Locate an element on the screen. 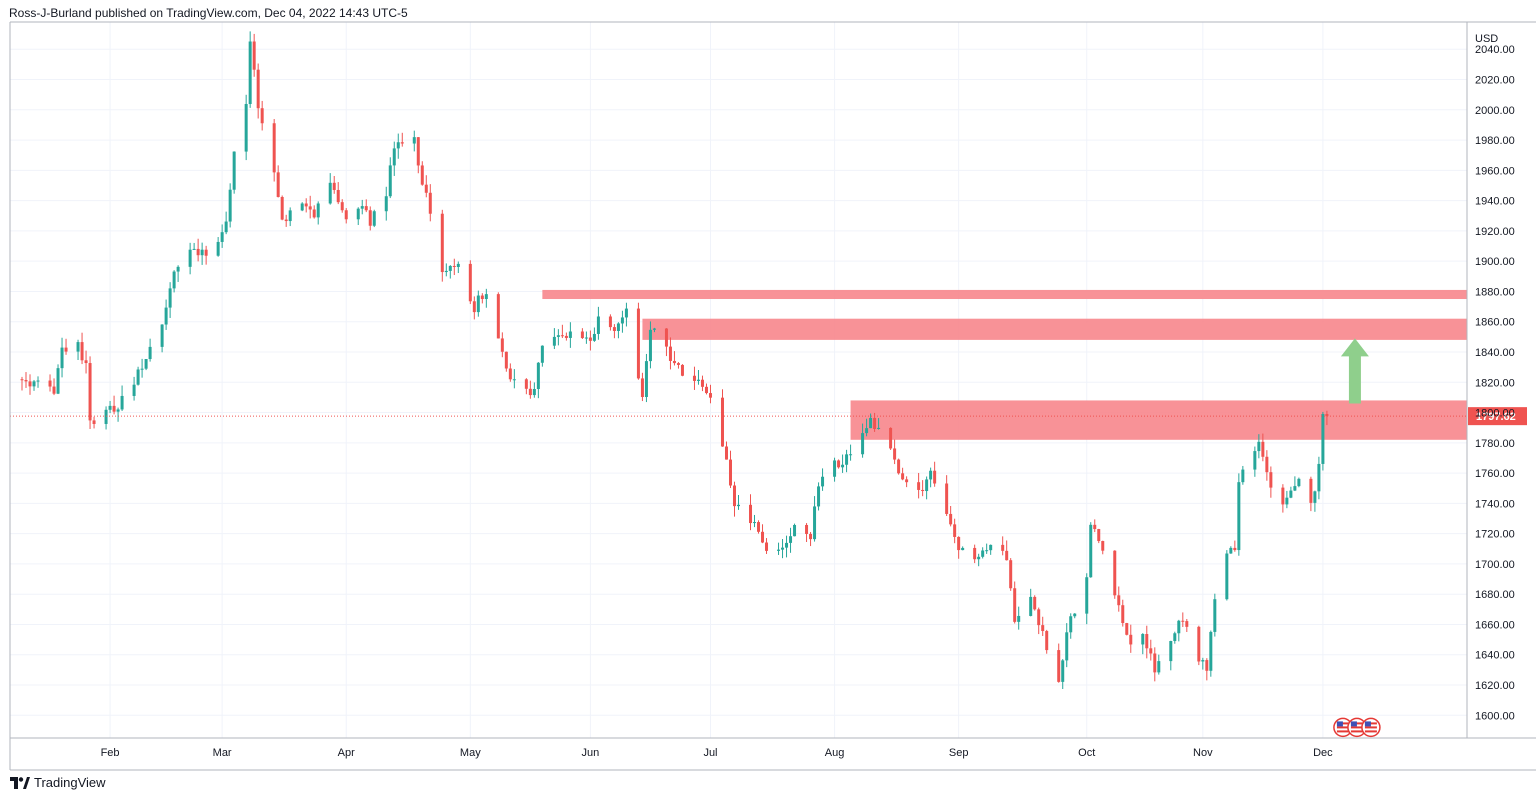  y-tick-label: 1680.00 is located at coordinates (1495, 595).